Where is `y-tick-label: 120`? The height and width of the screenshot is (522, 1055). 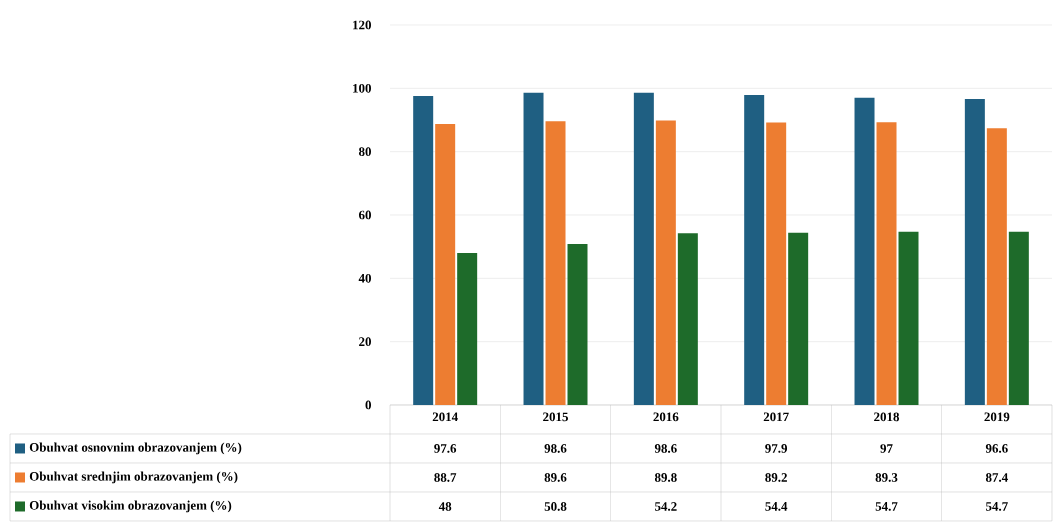
y-tick-label: 120 is located at coordinates (362, 25).